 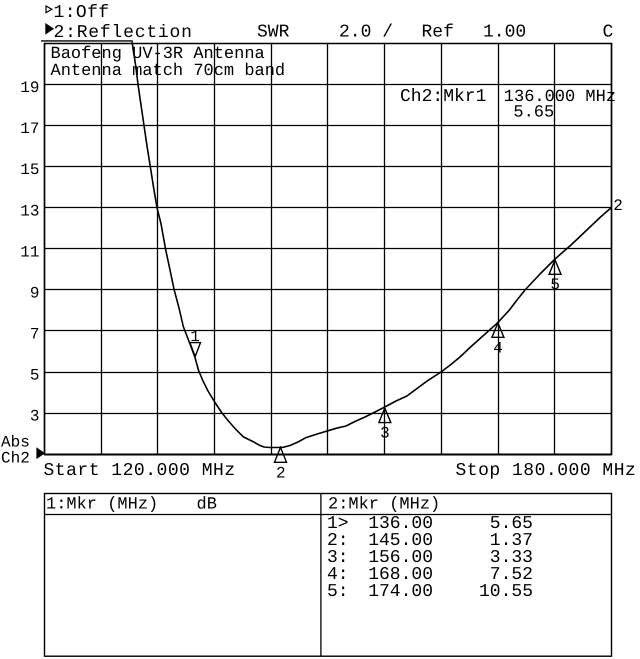 I want to click on svg-text: Start 120.000 MHz, so click(x=140, y=471).